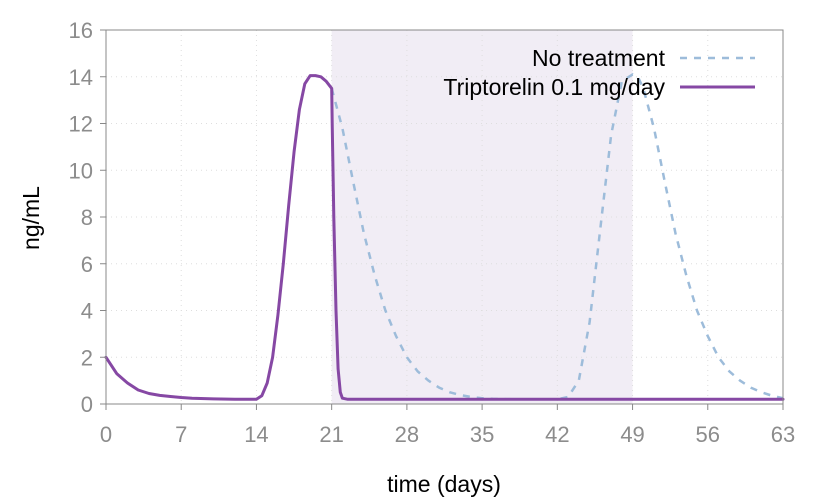  Describe the element at coordinates (554, 87) in the screenshot. I see `legend-label-triptorelin: Triptorelin 0.1 mg/day` at that location.